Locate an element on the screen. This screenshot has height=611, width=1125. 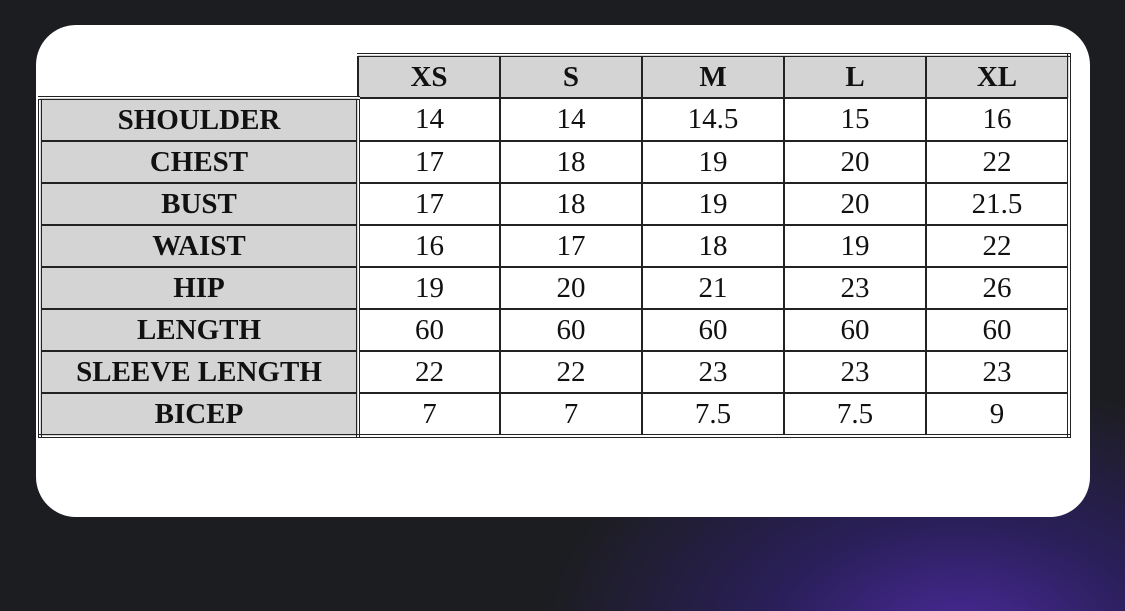
table-cell: 15 is located at coordinates (855, 119).